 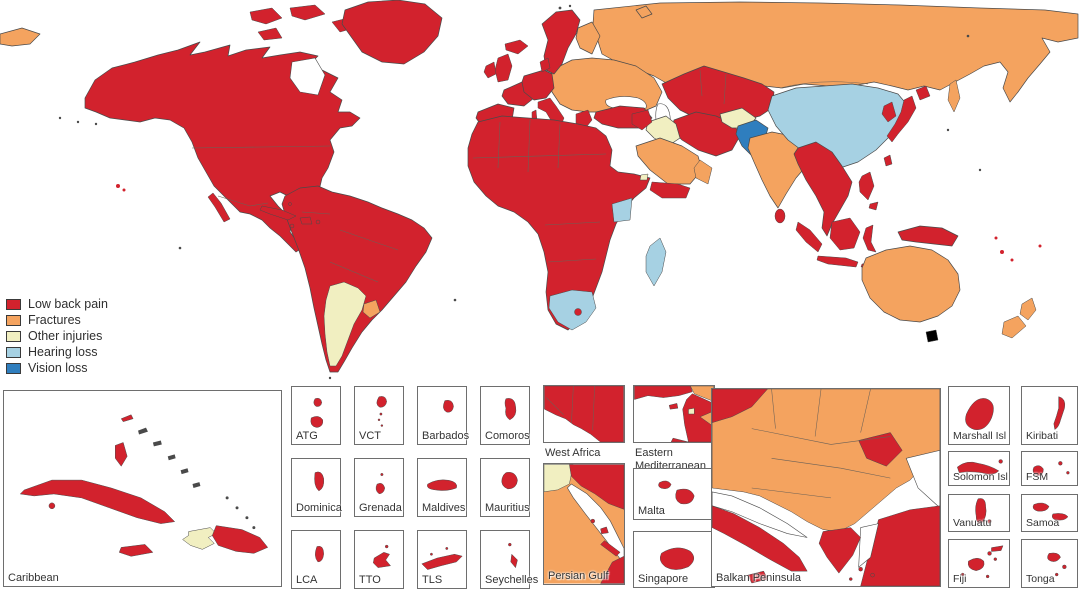 I want to click on inset-box-mauritius: Mauritius, so click(x=505, y=487).